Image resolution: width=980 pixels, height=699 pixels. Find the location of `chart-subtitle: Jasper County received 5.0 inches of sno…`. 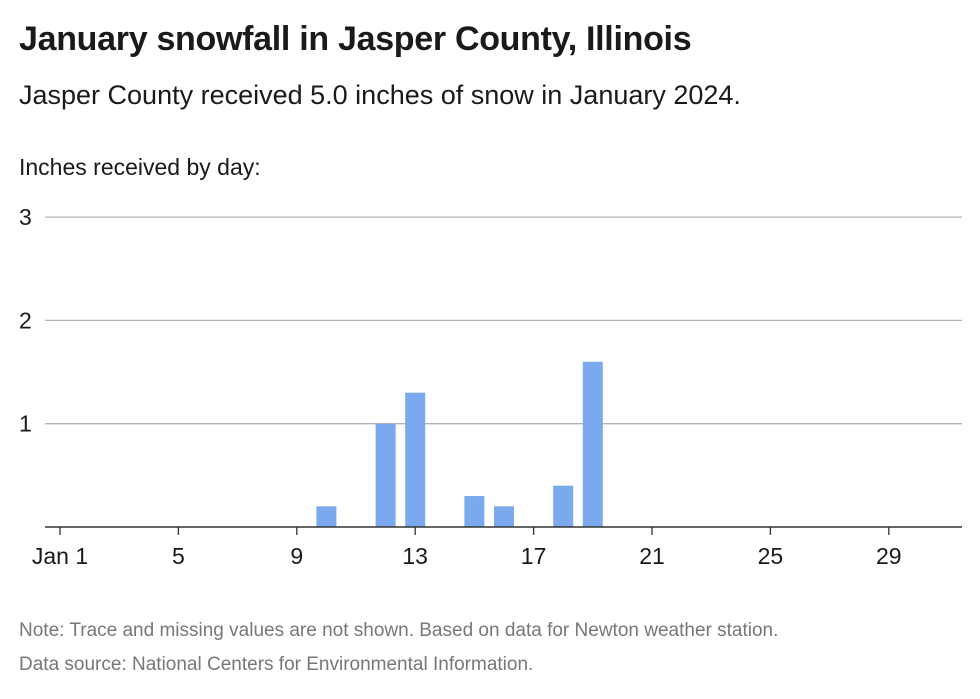

chart-subtitle: Jasper County received 5.0 inches of sno… is located at coordinates (380, 95).